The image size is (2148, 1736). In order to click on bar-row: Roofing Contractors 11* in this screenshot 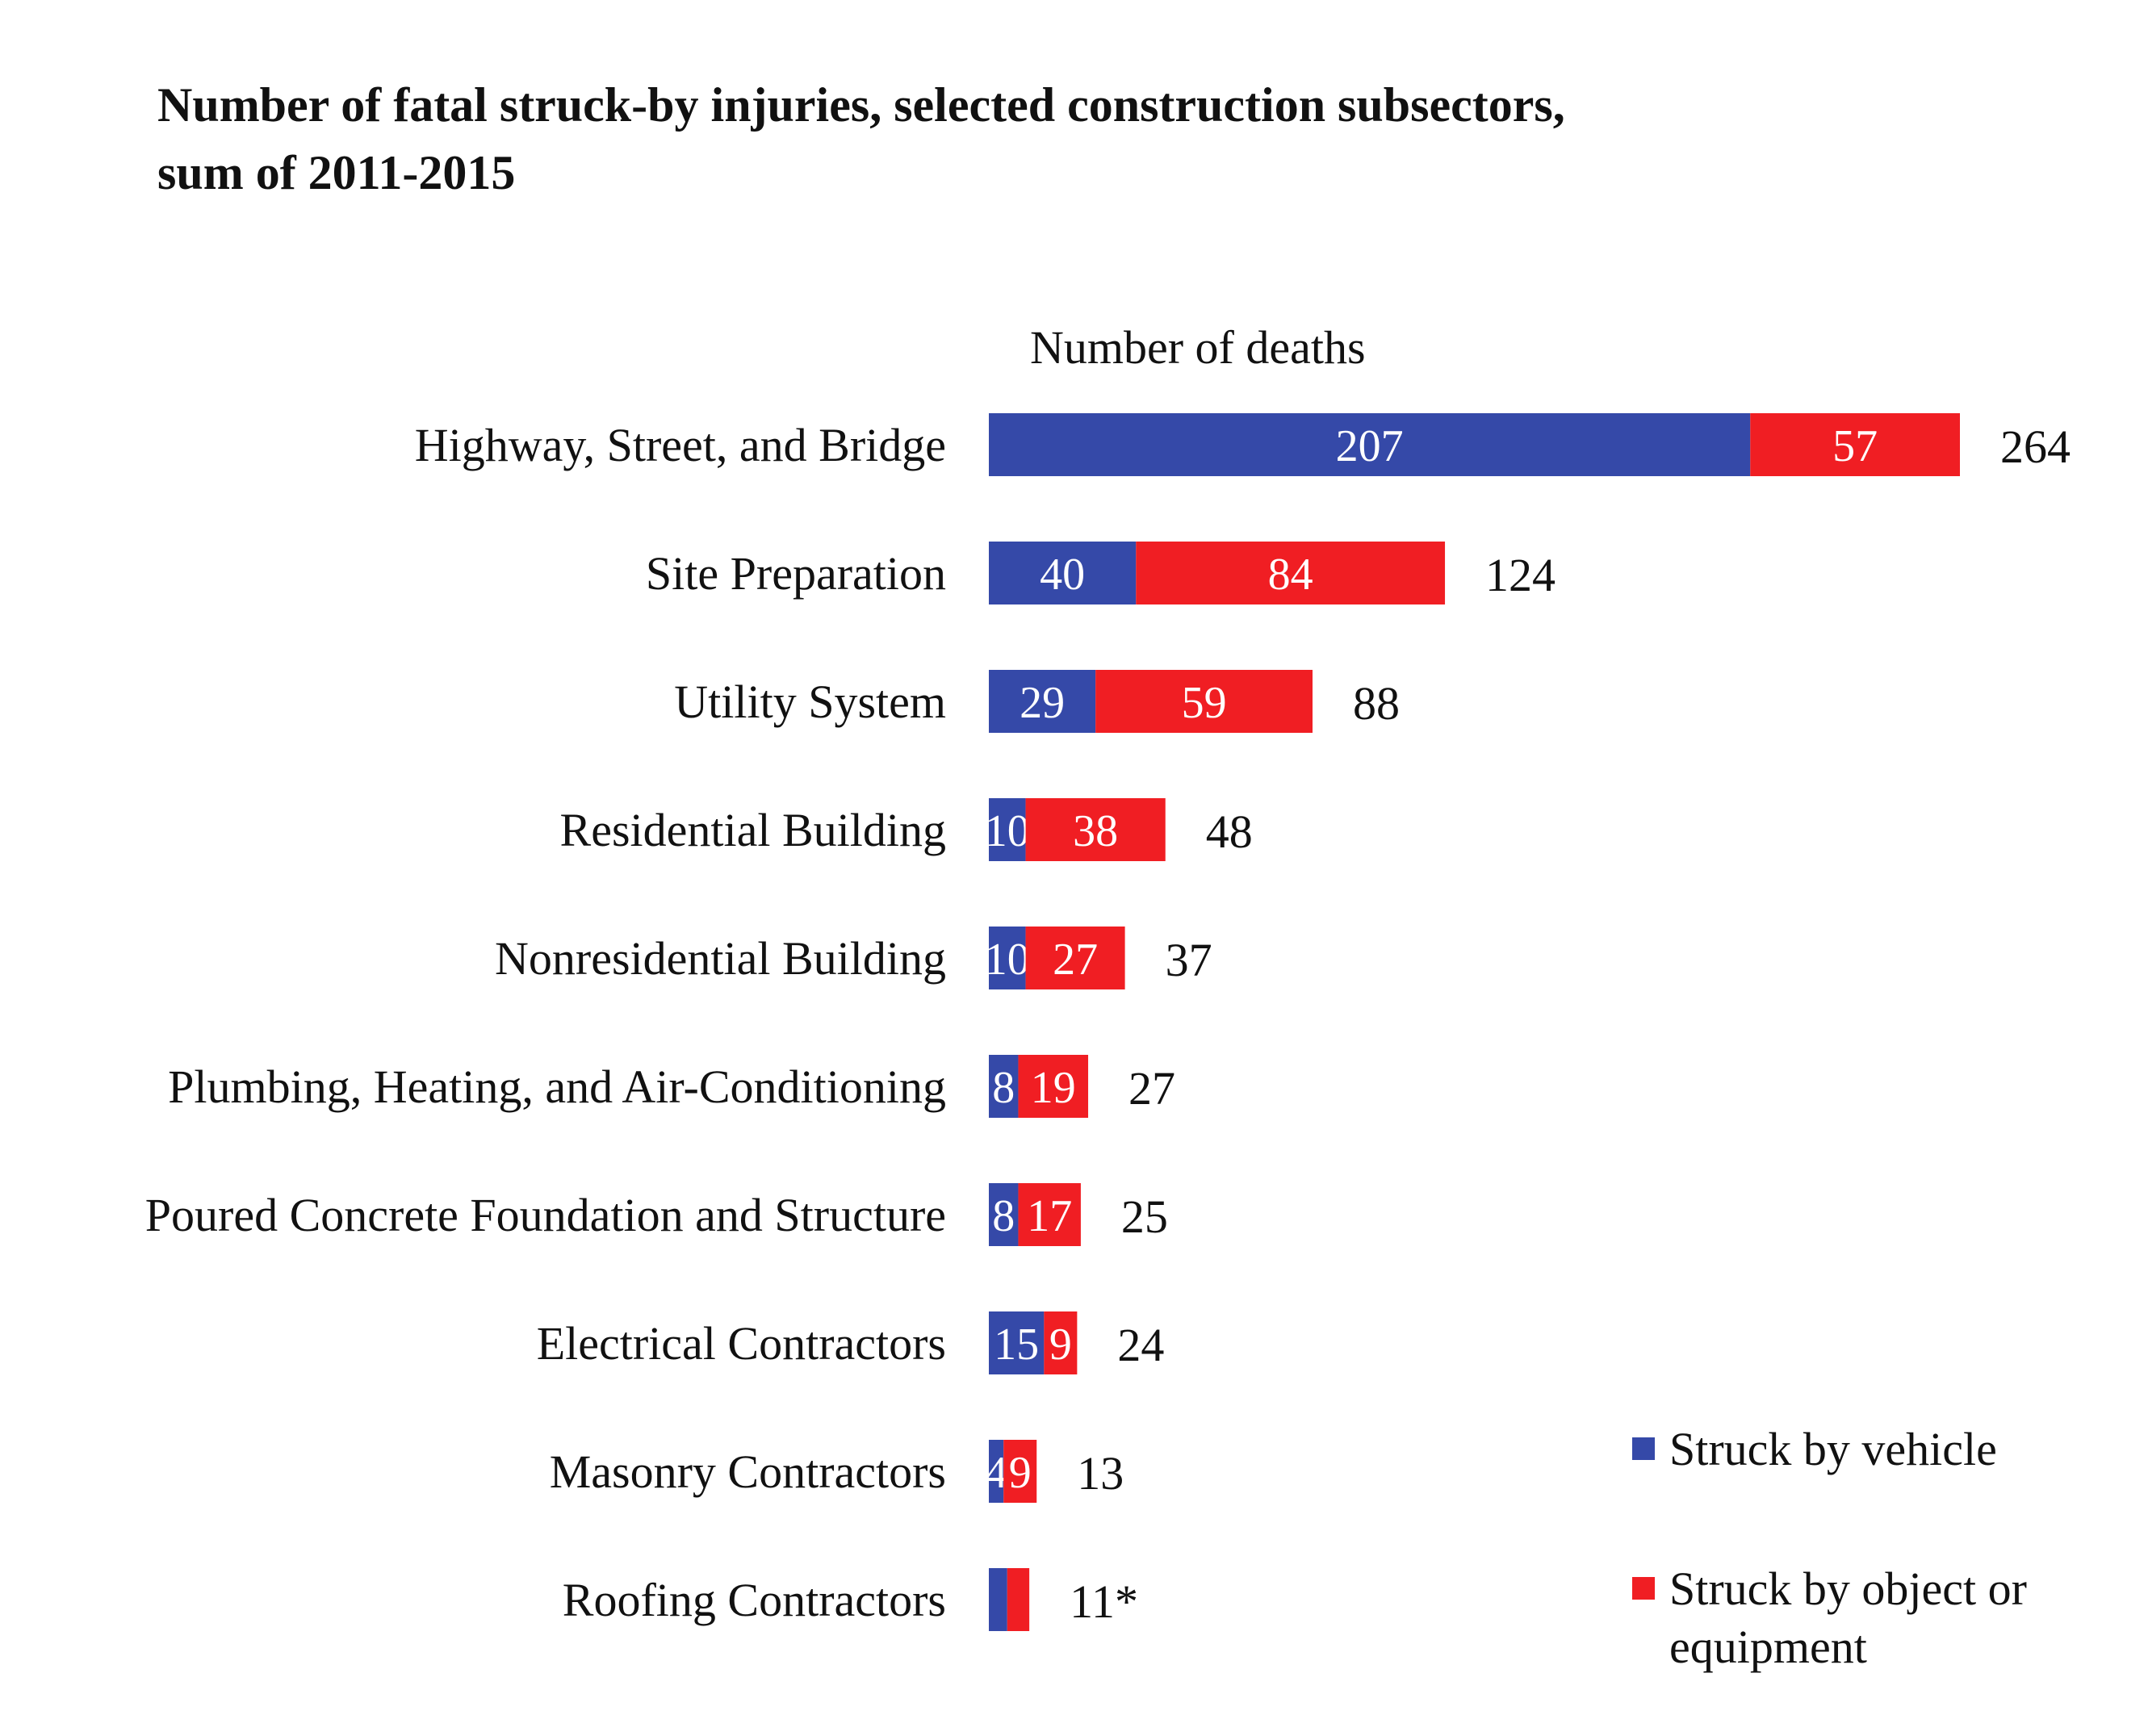, I will do `click(850, 1600)`.